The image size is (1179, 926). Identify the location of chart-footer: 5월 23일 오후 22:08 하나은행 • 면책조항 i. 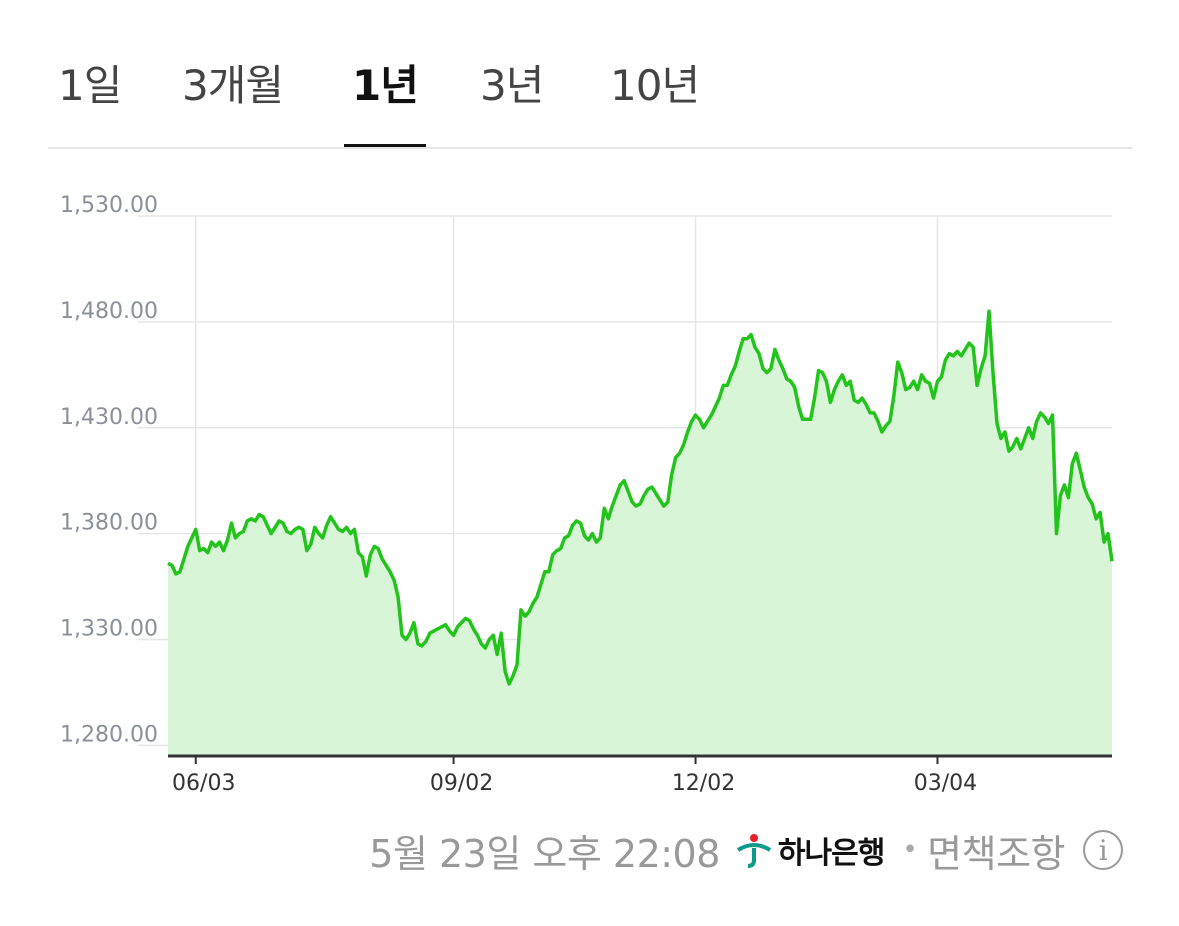
(746, 850).